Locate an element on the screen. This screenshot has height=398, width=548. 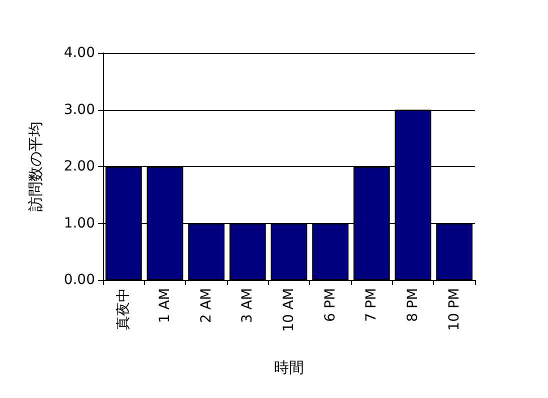
y-tick-label: 1.00 is located at coordinates (79, 223).